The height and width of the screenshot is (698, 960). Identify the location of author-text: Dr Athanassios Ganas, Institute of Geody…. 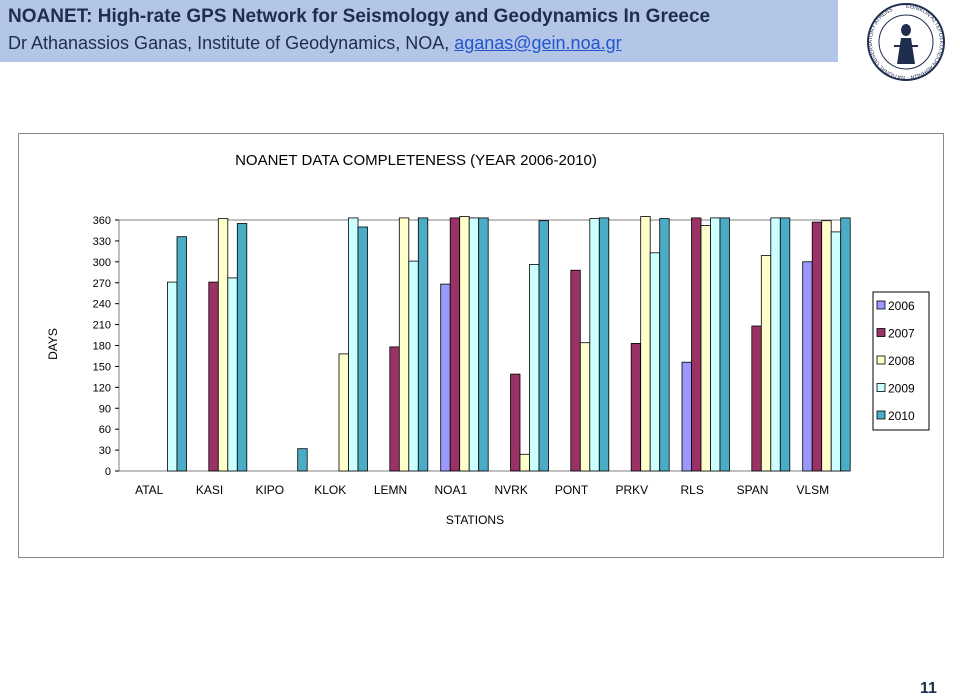
(231, 43).